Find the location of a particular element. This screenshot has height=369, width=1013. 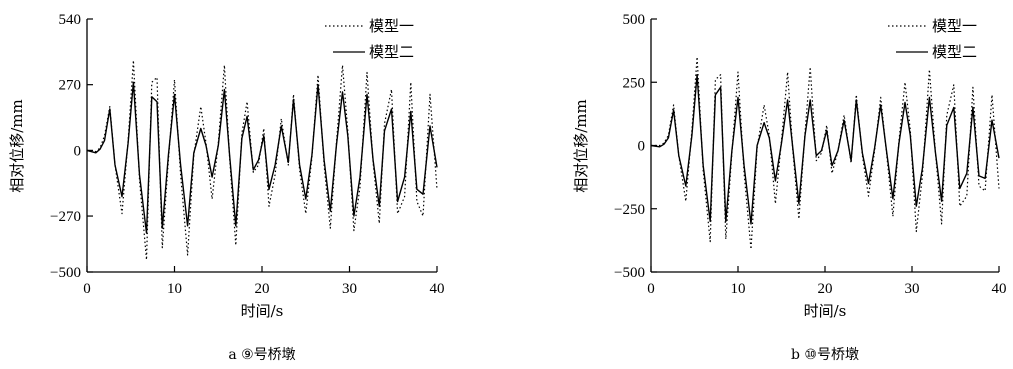

y-tick-label: 250 is located at coordinates (634, 83).